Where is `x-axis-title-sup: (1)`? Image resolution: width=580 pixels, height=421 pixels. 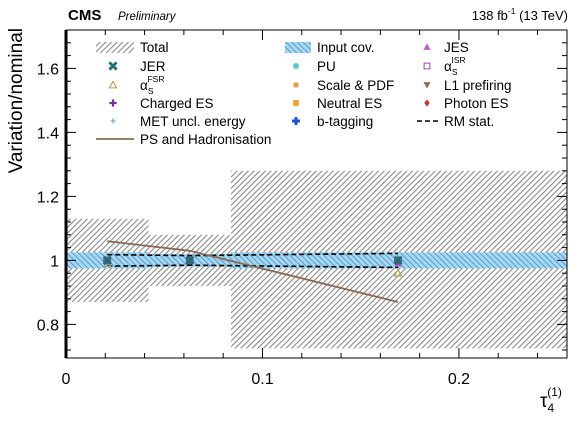
x-axis-title-sup: (1) is located at coordinates (554, 392).